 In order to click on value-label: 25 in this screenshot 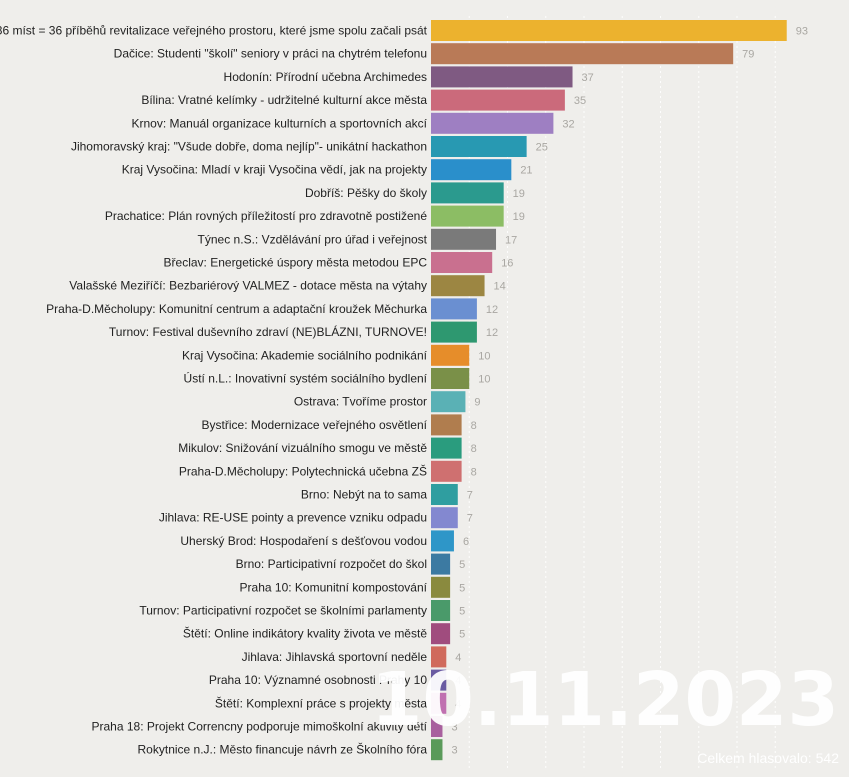, I will do `click(542, 148)`.